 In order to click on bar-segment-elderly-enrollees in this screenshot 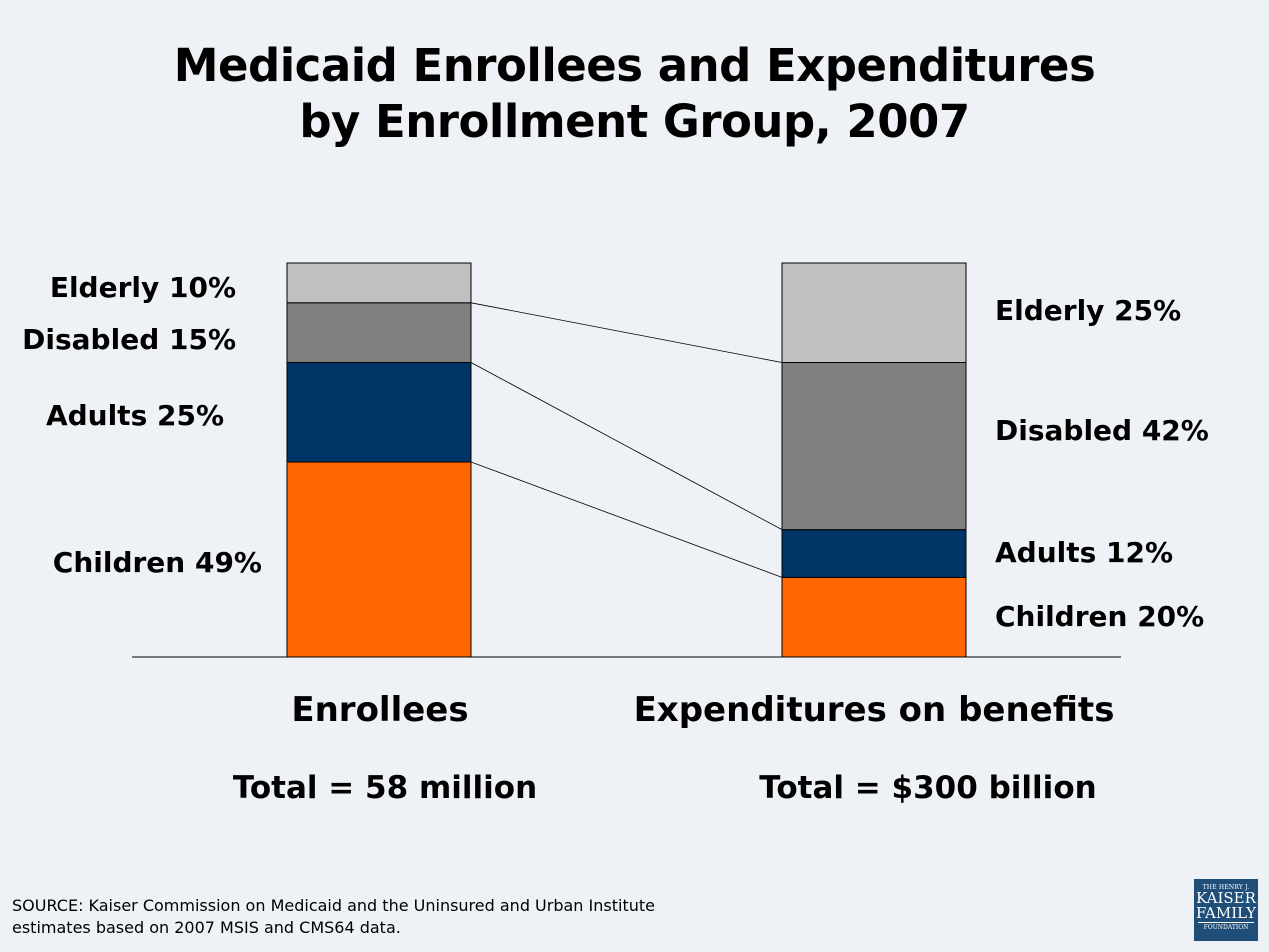, I will do `click(379, 283)`.